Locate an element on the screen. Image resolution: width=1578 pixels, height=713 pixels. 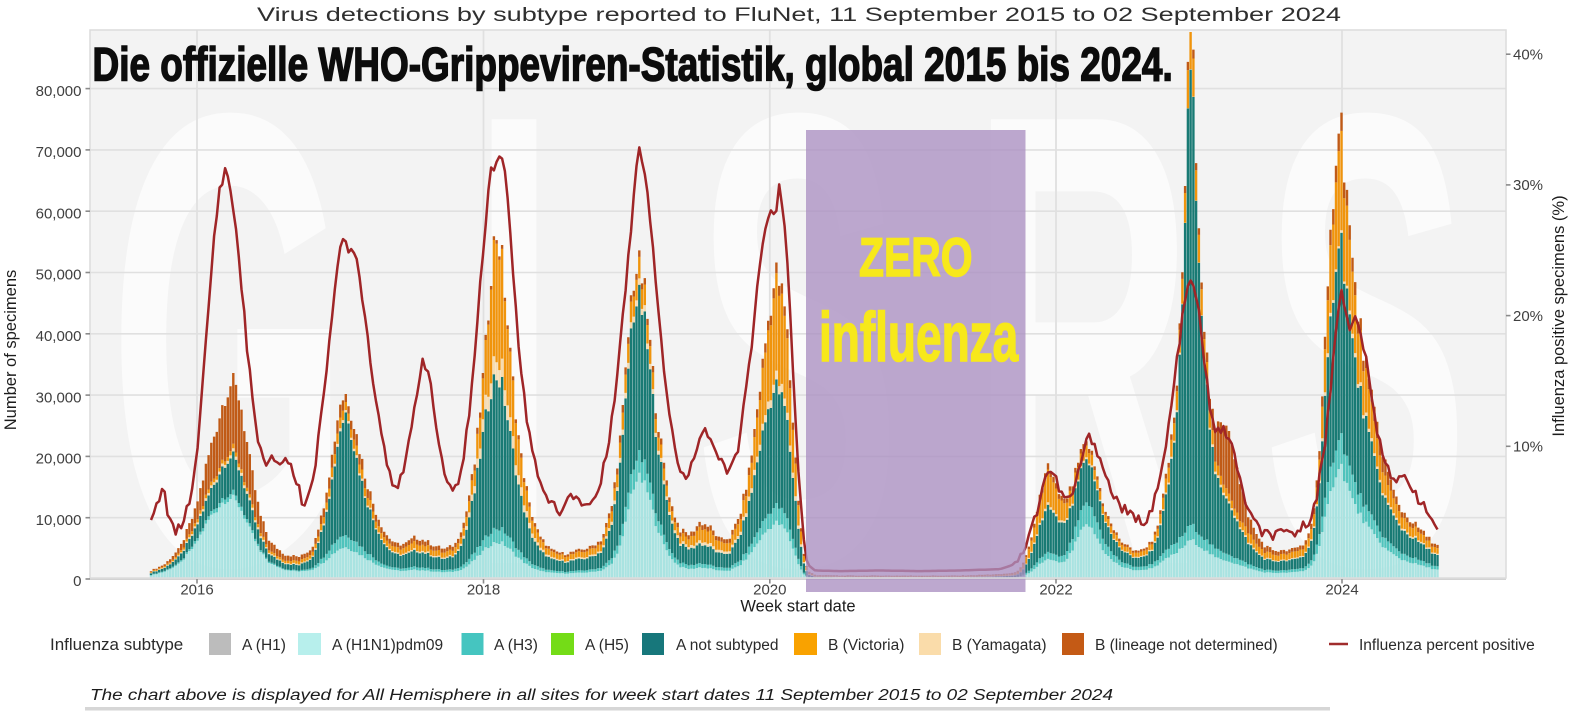
svg-text: 2022 is located at coordinates (1055, 590).